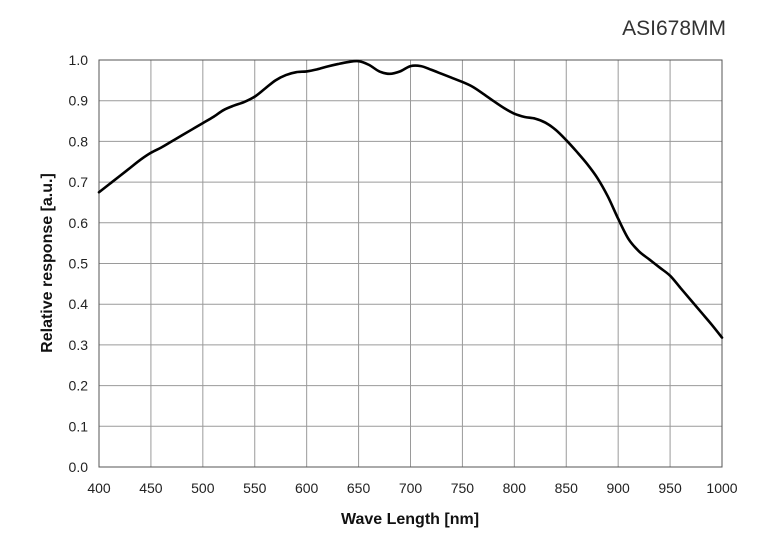 Image resolution: width=770 pixels, height=550 pixels. Describe the element at coordinates (567, 488) in the screenshot. I see `x-tick-label: 850` at that location.